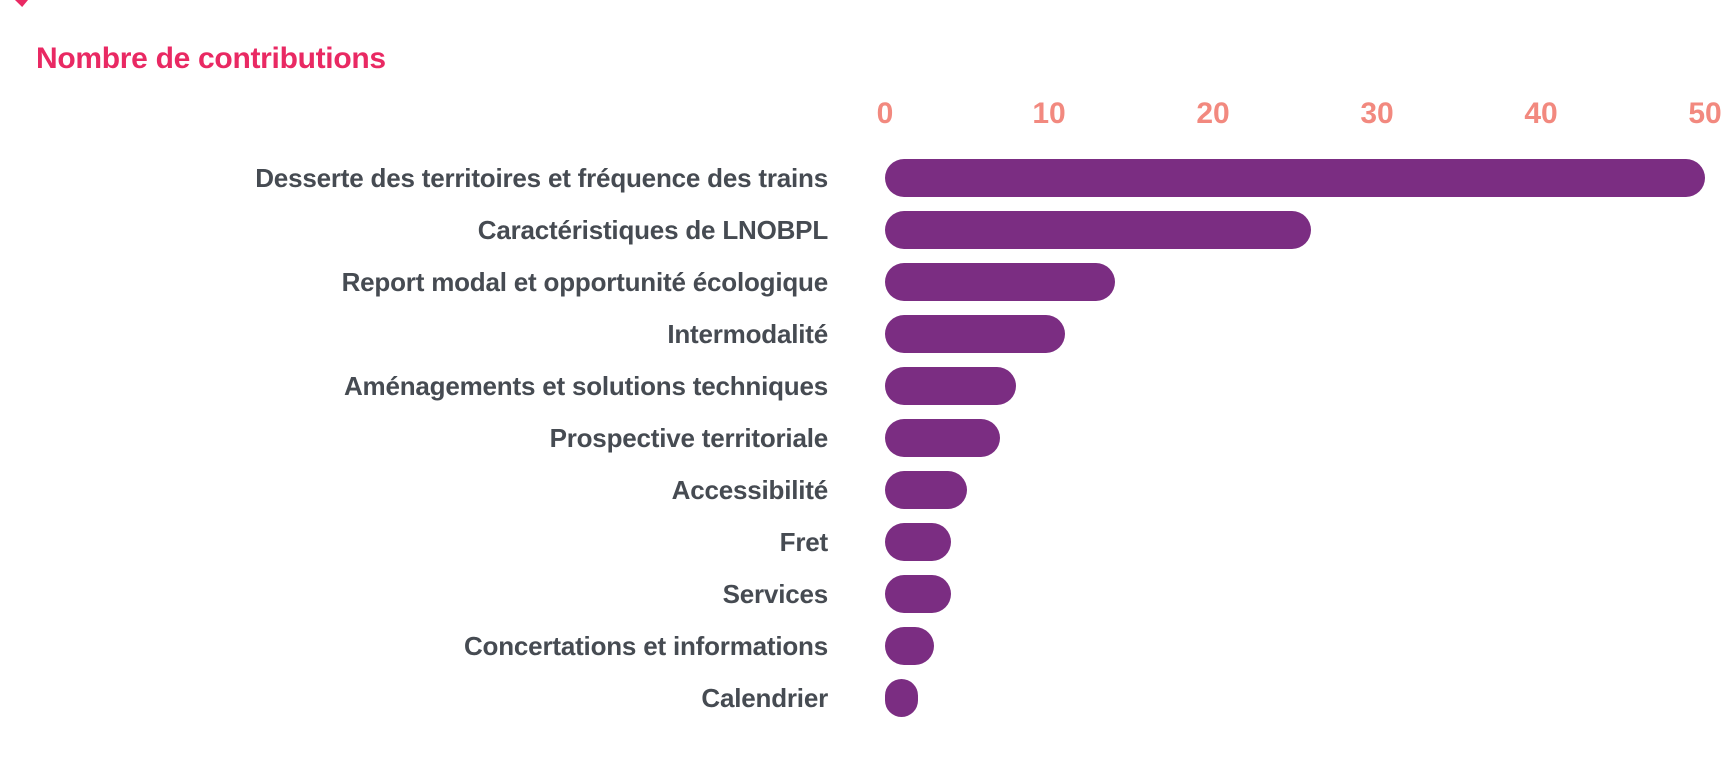 The width and height of the screenshot is (1736, 768). What do you see at coordinates (652, 230) in the screenshot?
I see `category-label: Caractéristiques de LNOBPL` at bounding box center [652, 230].